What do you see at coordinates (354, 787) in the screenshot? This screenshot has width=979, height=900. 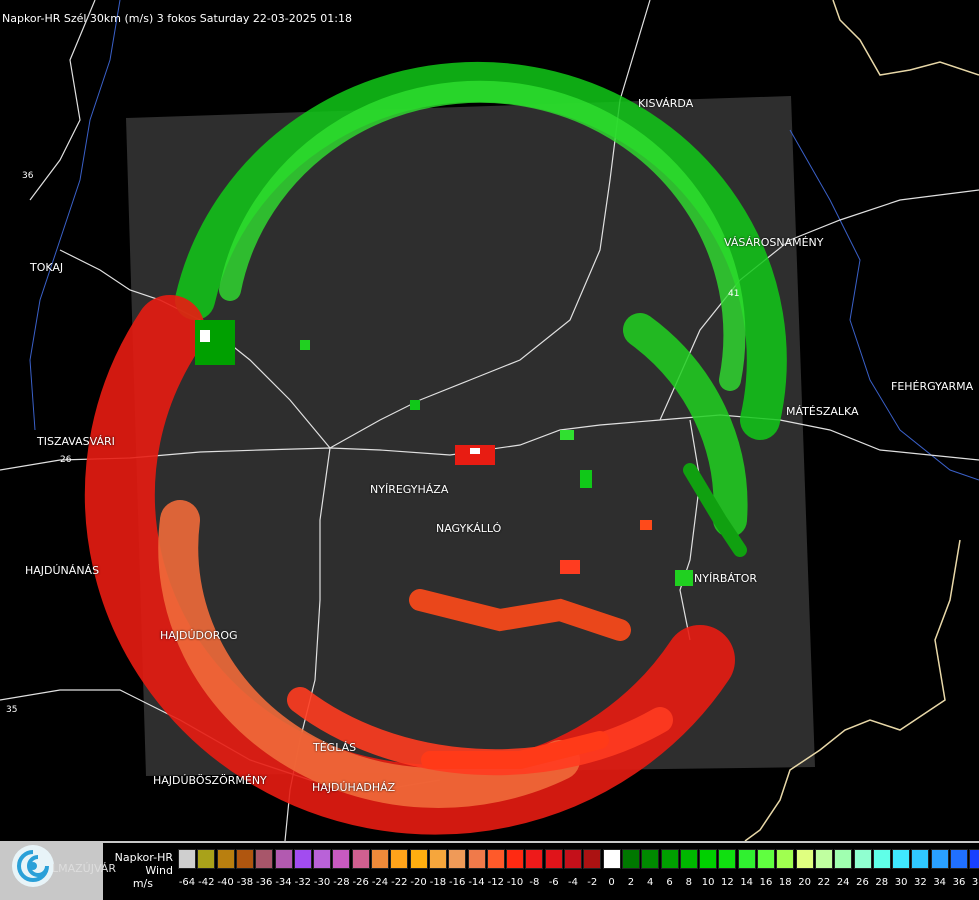 I see `city-label-hajduhadhaz: HAJDÚHADHÁZ` at bounding box center [354, 787].